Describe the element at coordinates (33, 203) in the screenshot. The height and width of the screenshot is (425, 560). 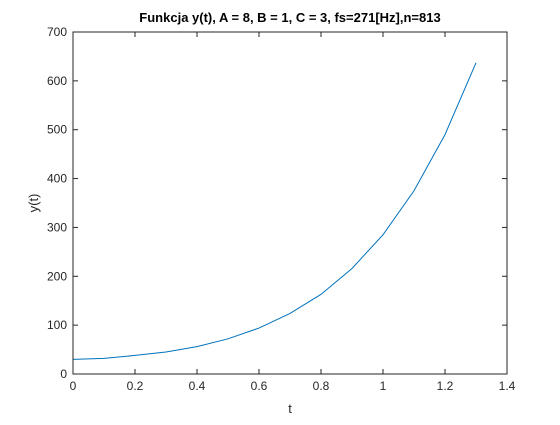
I see `y-axis-label: y(t)` at that location.